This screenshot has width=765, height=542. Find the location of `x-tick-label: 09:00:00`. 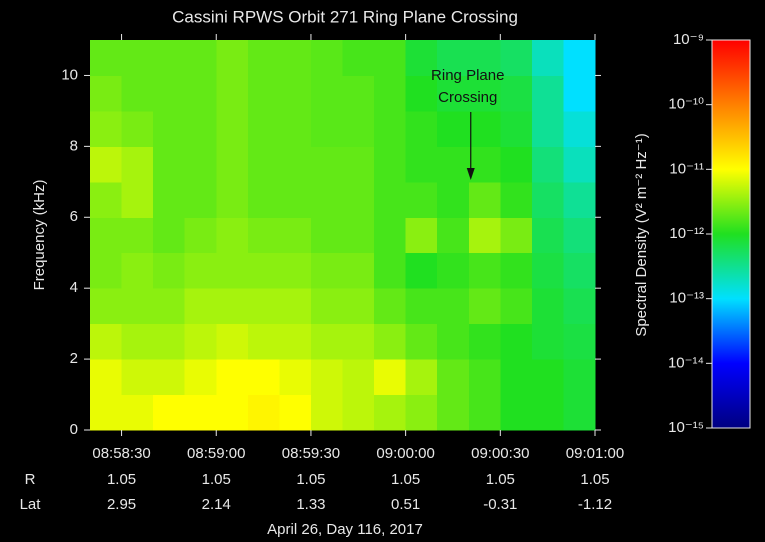

x-tick-label: 09:00:00 is located at coordinates (405, 453).